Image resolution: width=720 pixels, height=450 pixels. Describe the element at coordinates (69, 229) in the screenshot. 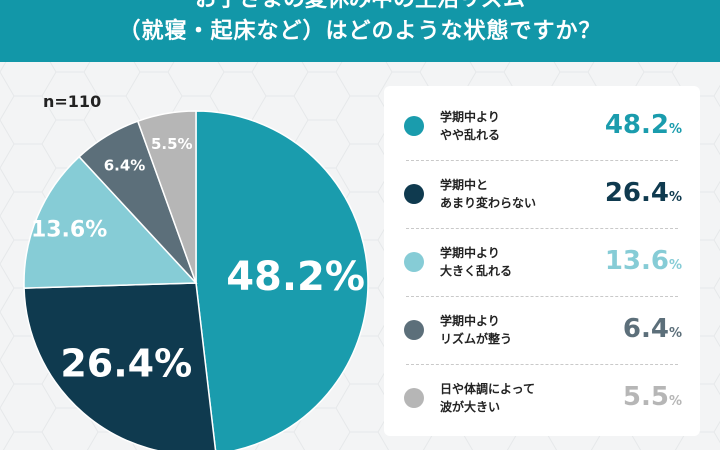

I see `pie-label-greatly-disrupted: 13.6%` at that location.